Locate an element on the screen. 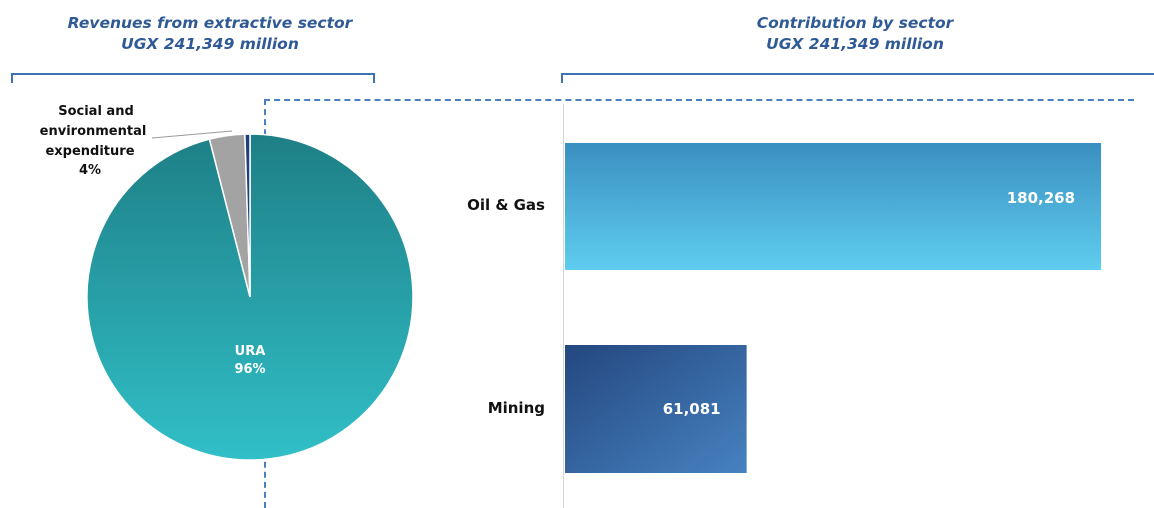 The height and width of the screenshot is (508, 1154). pie-label-social-1: Social and is located at coordinates (96, 111).